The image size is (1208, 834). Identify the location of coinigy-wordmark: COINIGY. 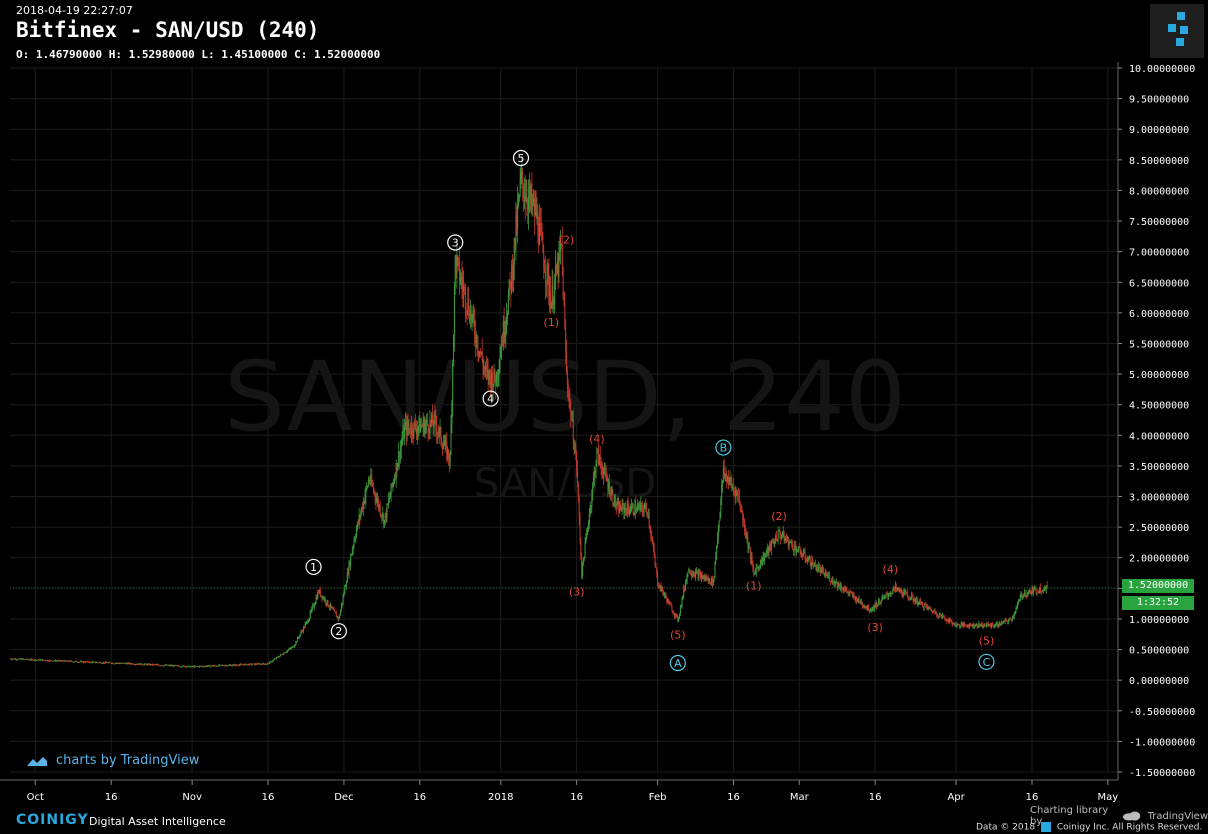
(52, 820).